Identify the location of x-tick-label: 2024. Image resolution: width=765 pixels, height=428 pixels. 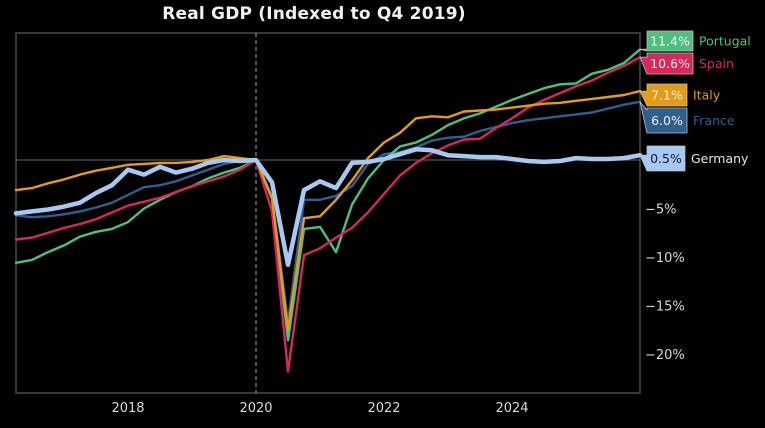
(511, 408).